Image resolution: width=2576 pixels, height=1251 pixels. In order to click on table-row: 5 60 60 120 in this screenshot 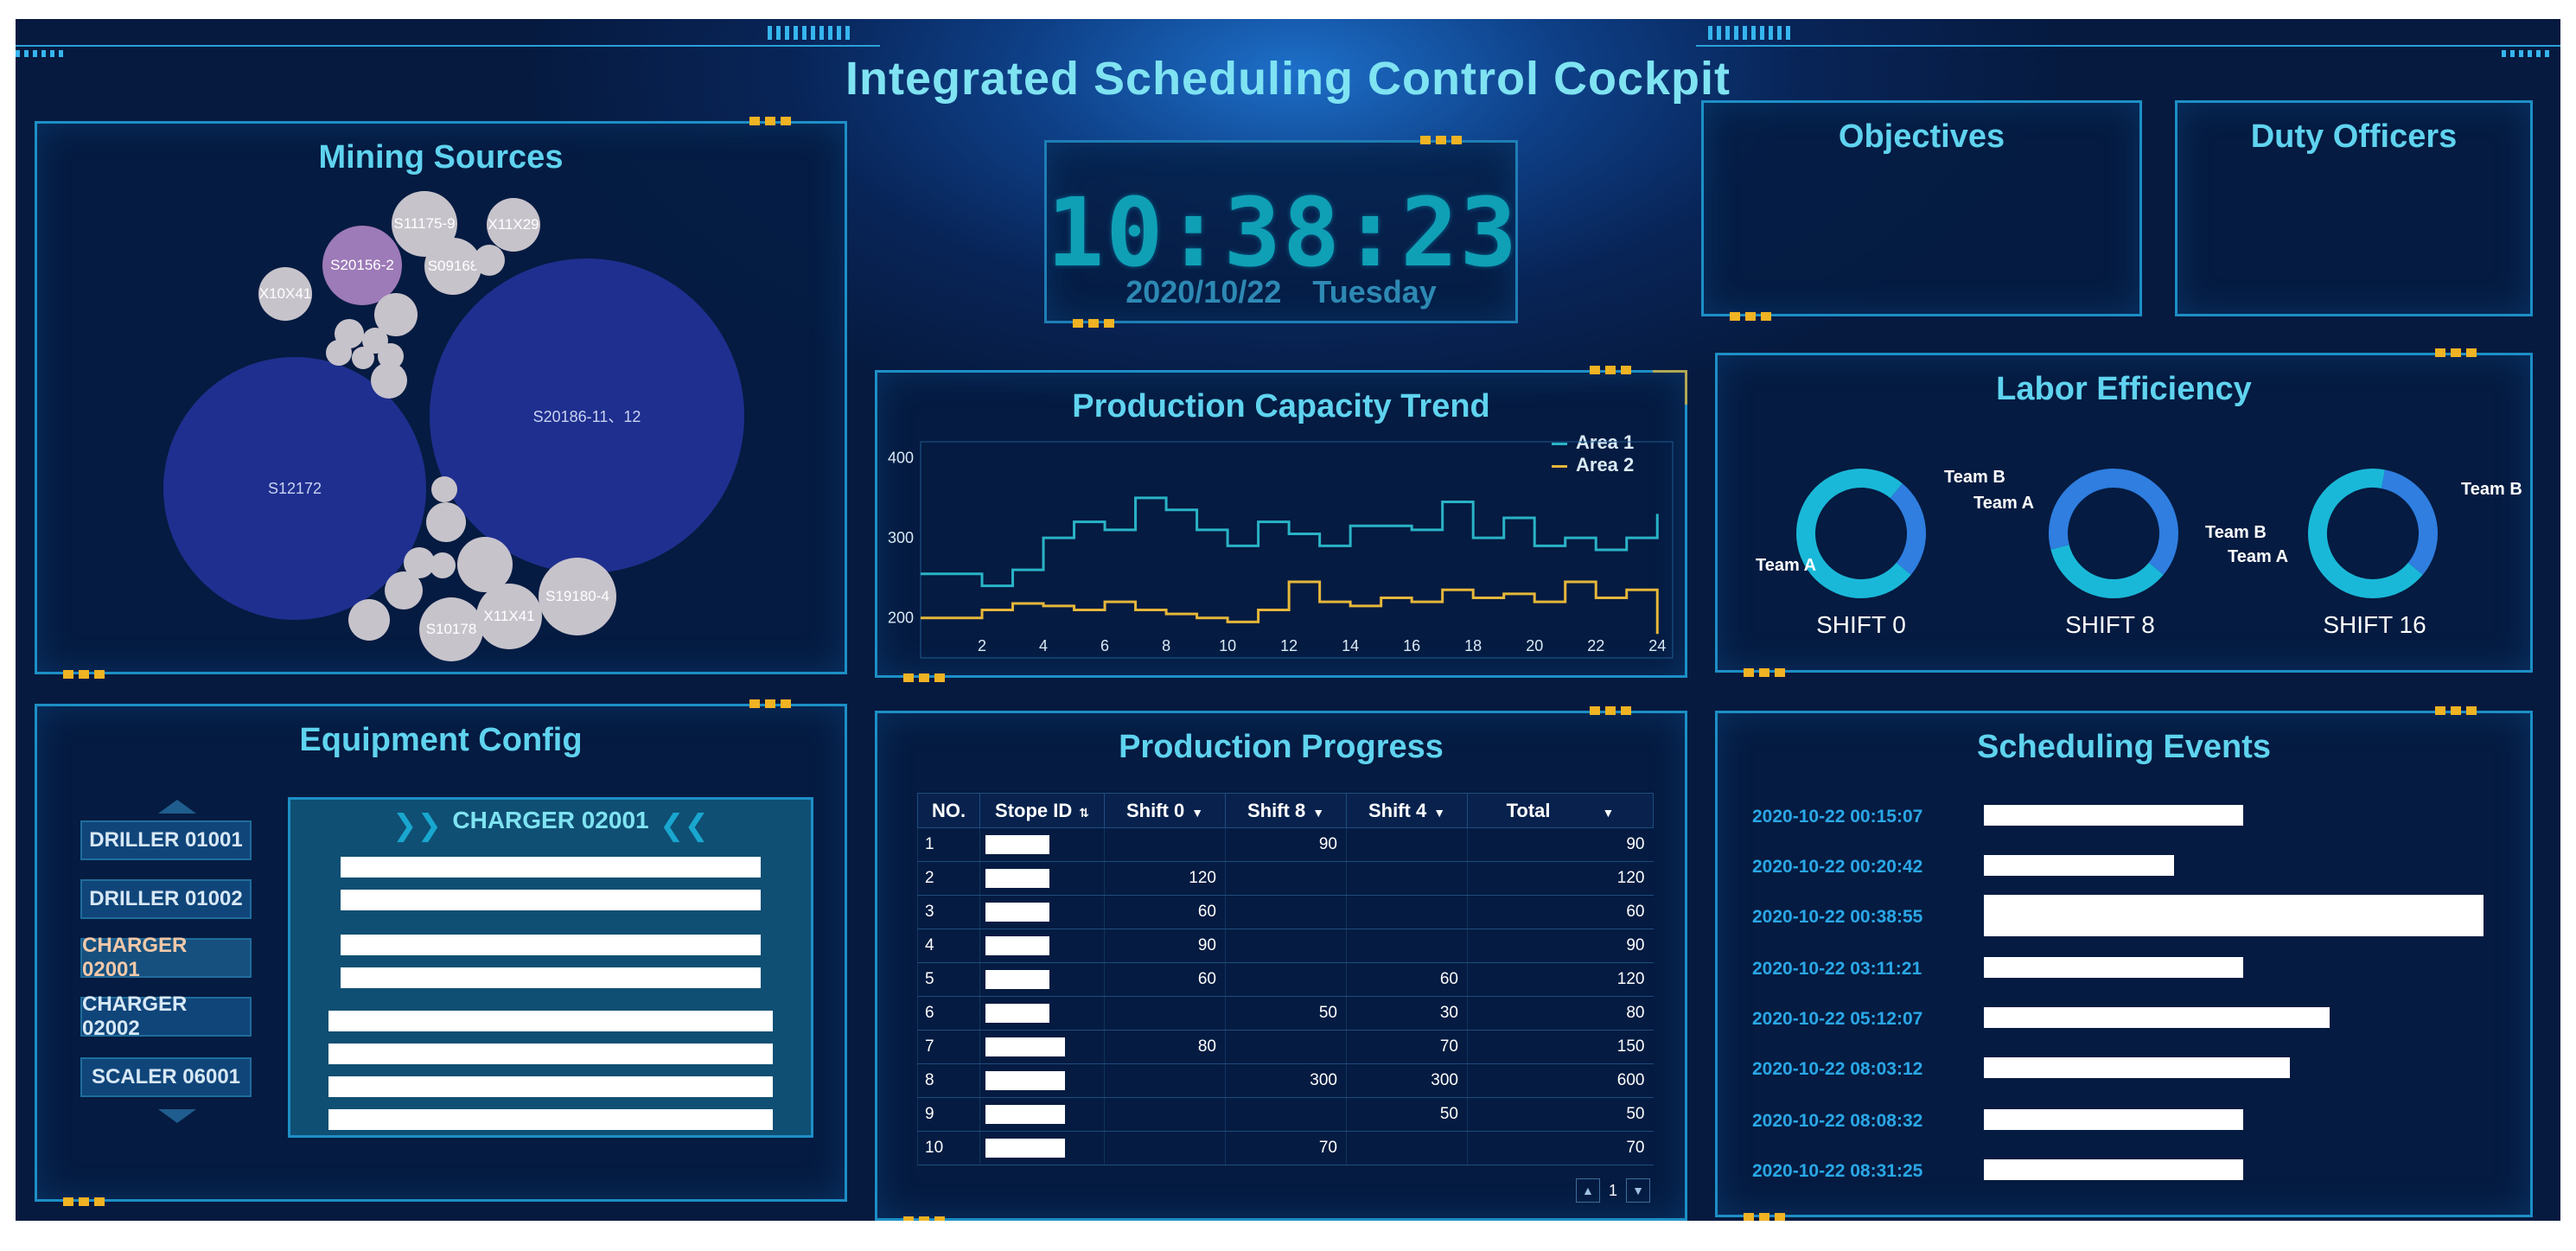, I will do `click(1285, 979)`.